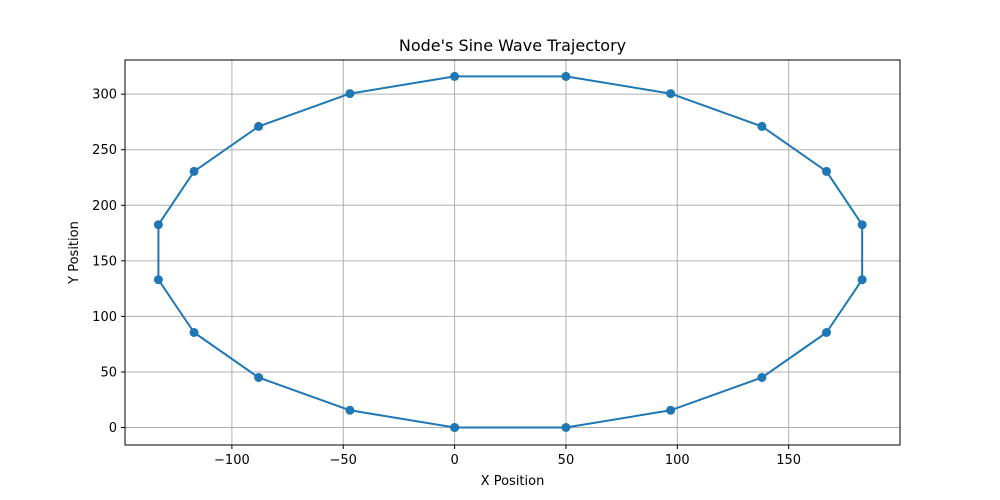 The width and height of the screenshot is (1000, 500). I want to click on y-tick-label: 200, so click(104, 206).